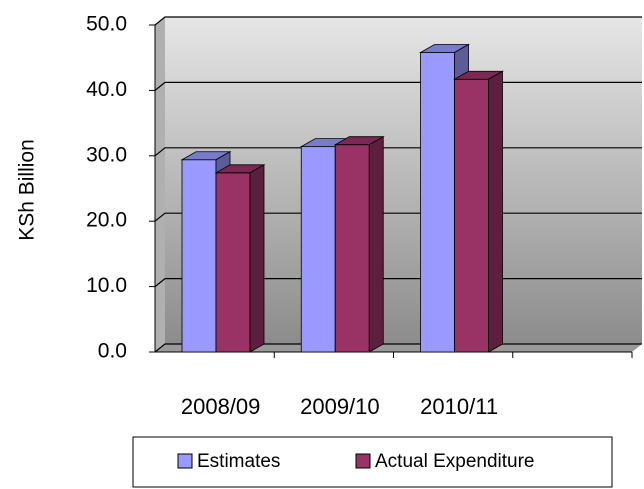 The image size is (644, 489). Describe the element at coordinates (455, 461) in the screenshot. I see `legend-label: Actual Expenditure` at that location.